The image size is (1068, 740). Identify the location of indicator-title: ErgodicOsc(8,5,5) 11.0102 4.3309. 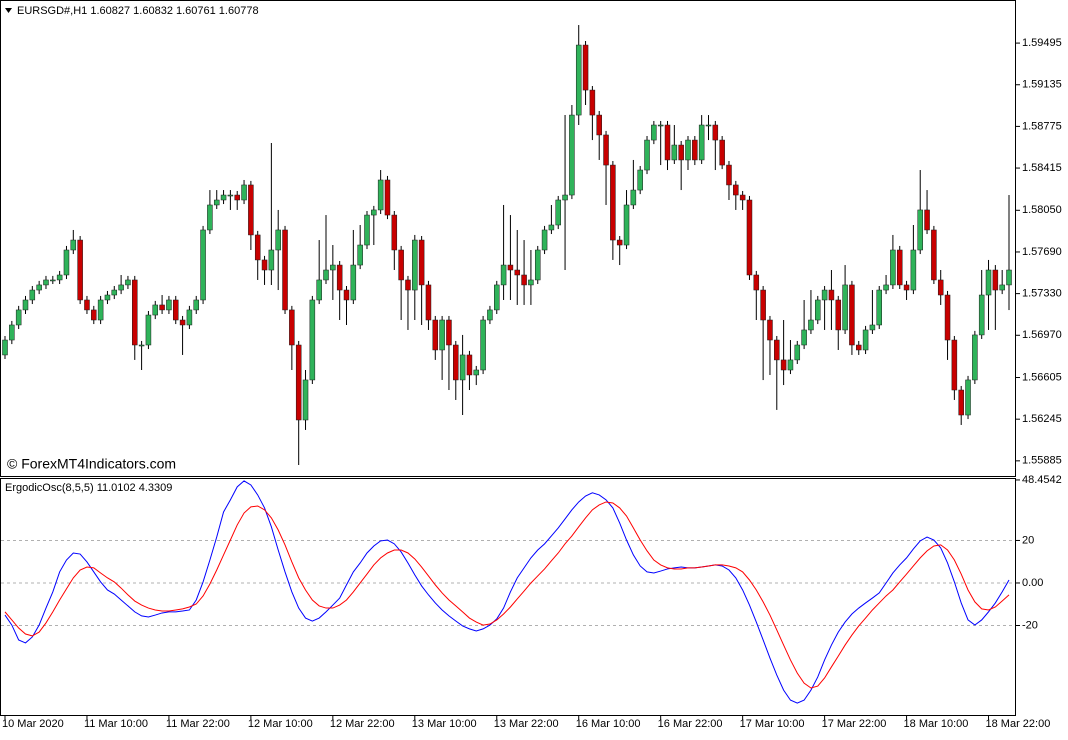
(88, 488).